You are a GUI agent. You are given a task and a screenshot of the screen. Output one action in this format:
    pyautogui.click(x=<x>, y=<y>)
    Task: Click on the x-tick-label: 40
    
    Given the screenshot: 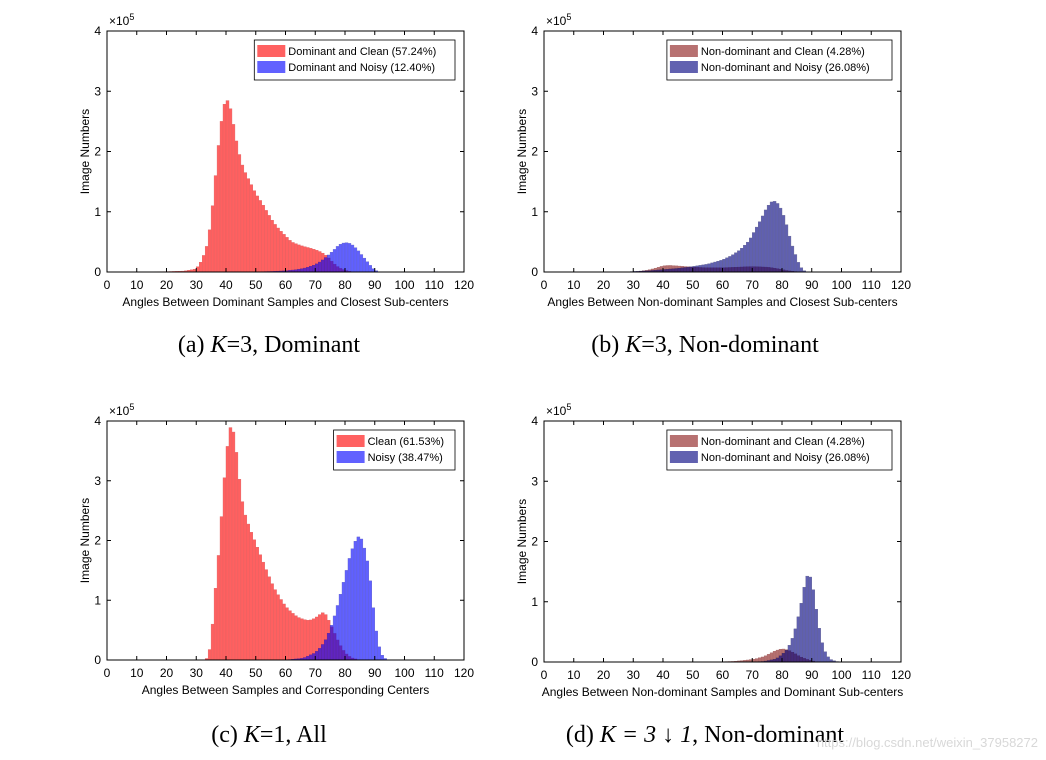 What is the action you would take?
    pyautogui.click(x=226, y=673)
    